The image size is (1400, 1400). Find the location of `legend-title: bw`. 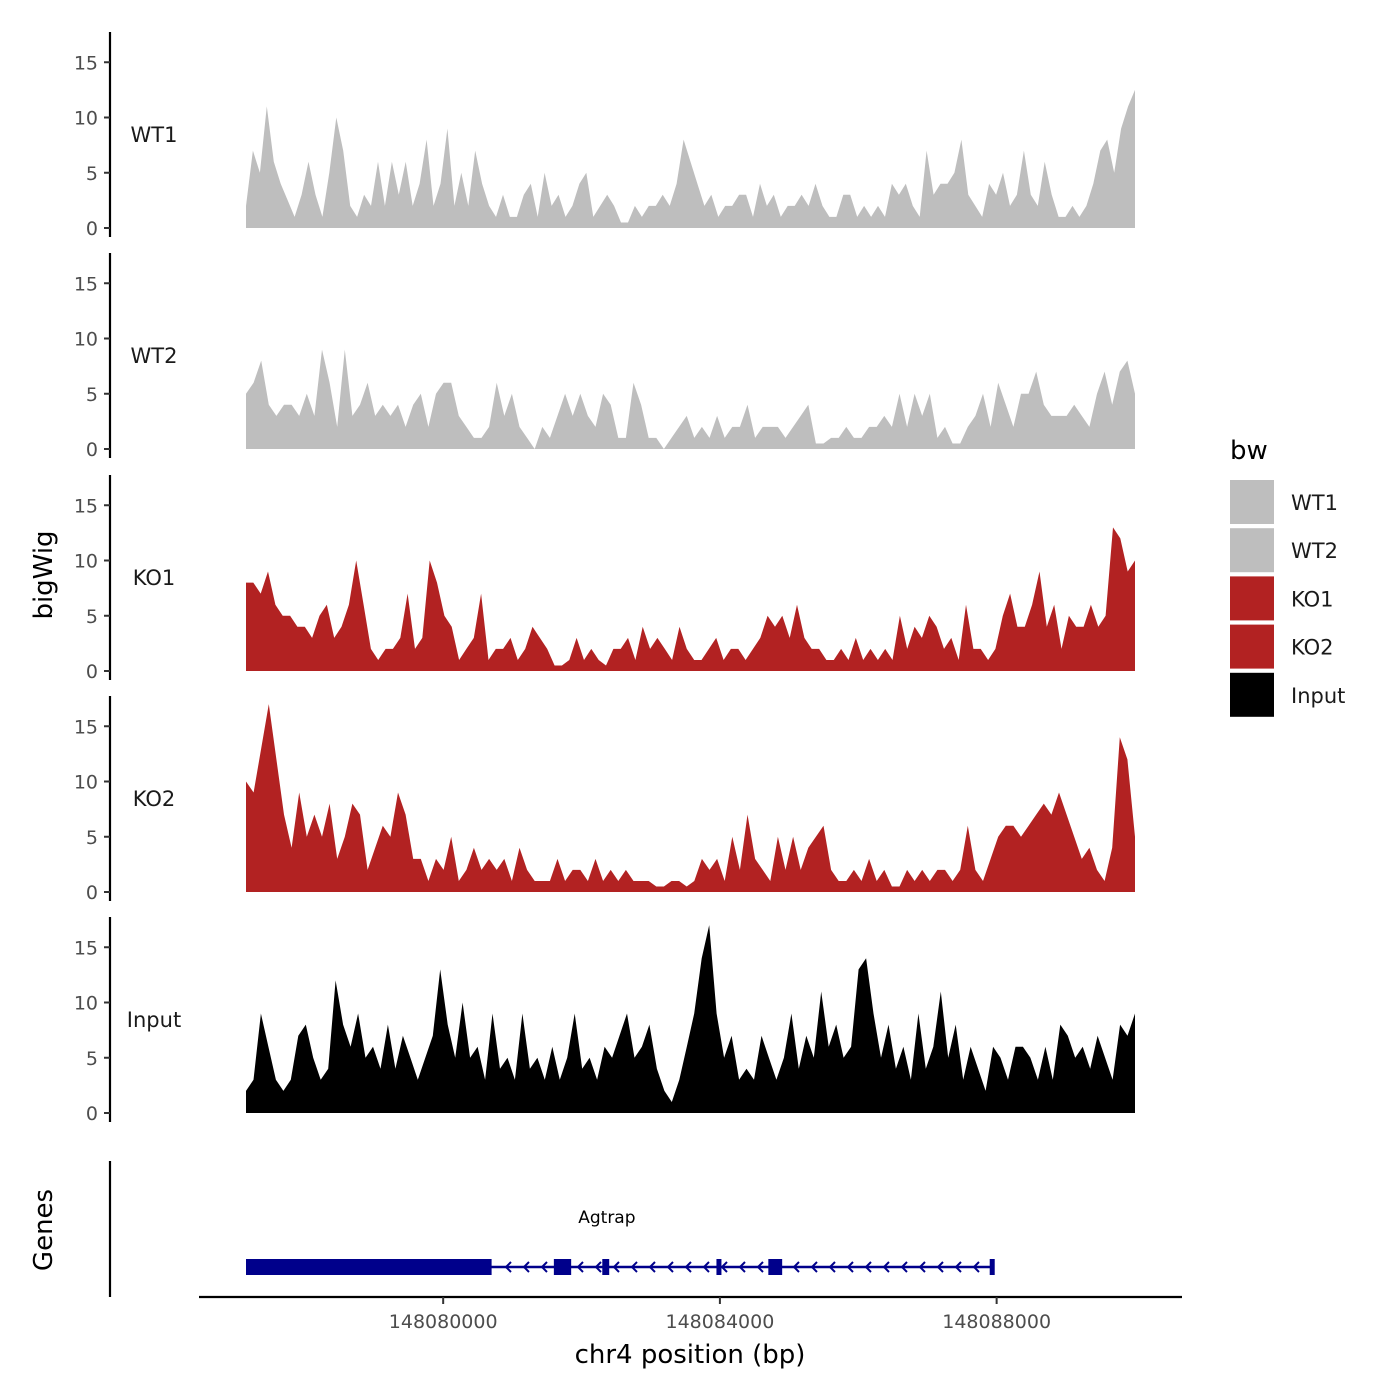

legend-title: bw is located at coordinates (1249, 451).